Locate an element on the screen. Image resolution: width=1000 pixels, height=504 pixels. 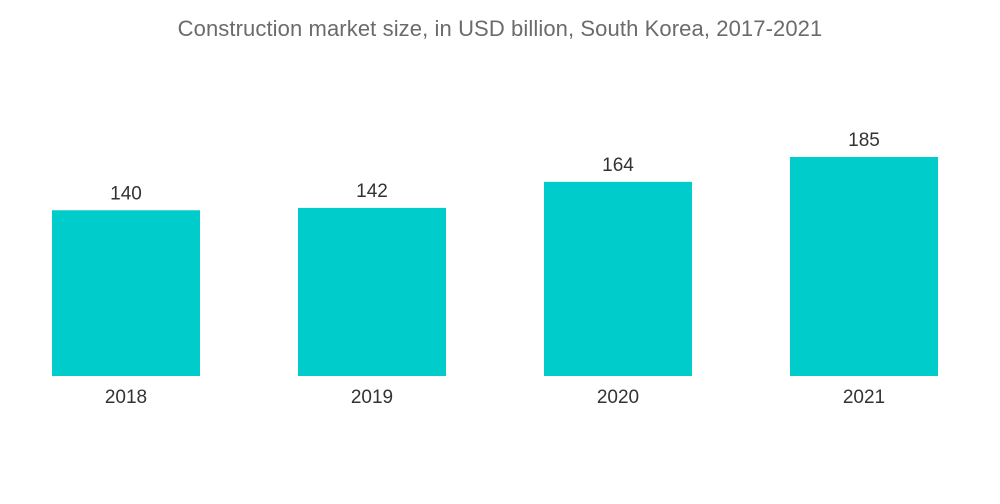
data-label-2019: 142 is located at coordinates (372, 191).